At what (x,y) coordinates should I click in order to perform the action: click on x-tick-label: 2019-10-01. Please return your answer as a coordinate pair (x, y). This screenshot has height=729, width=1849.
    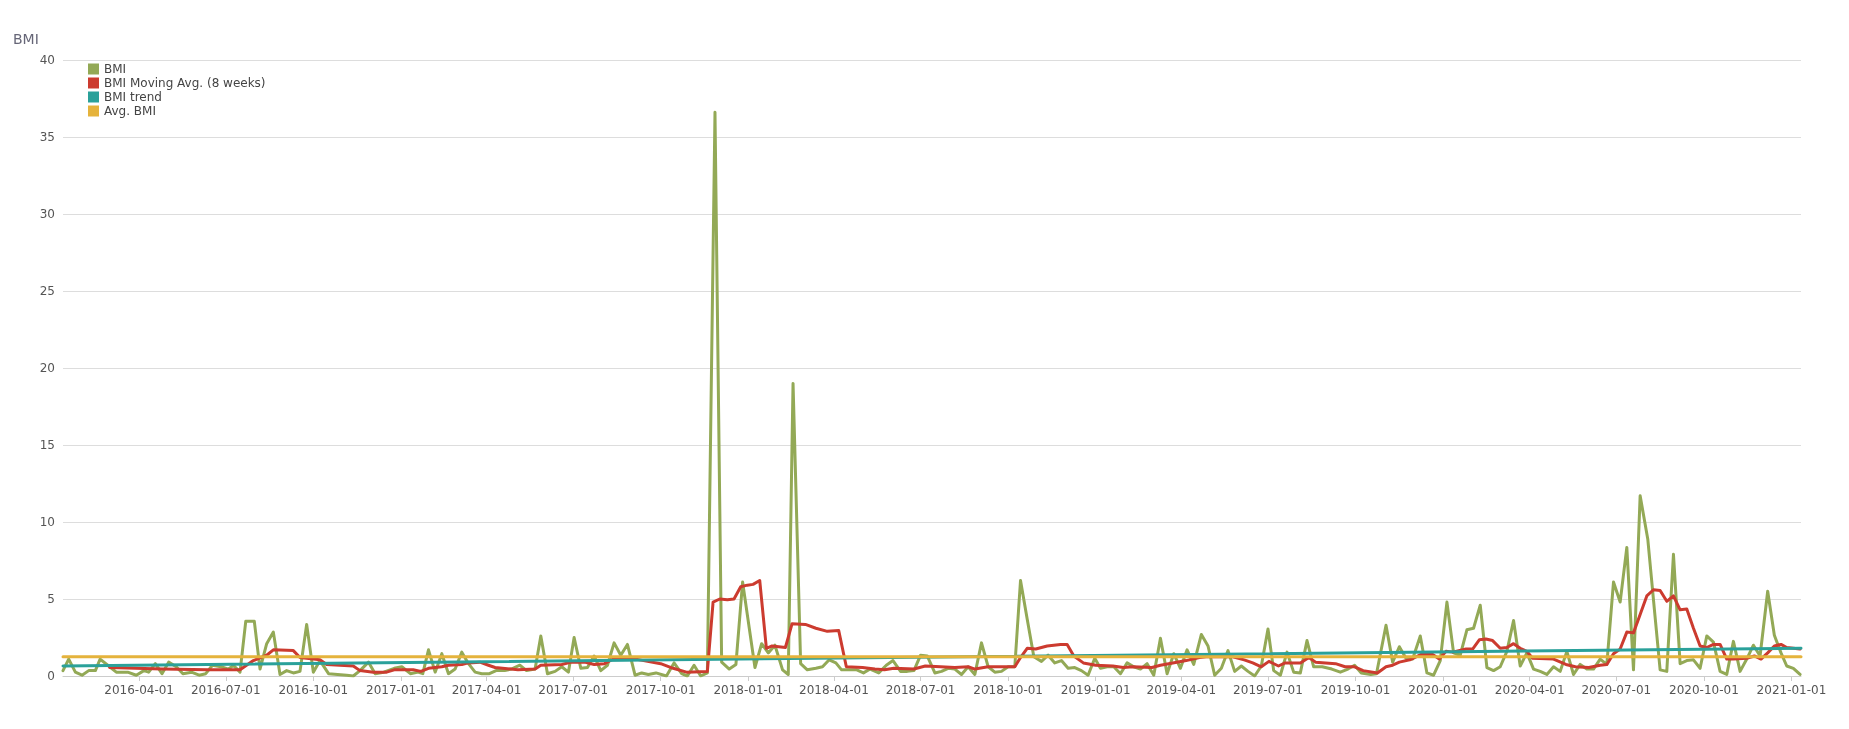
    Looking at the image, I should click on (1355, 690).